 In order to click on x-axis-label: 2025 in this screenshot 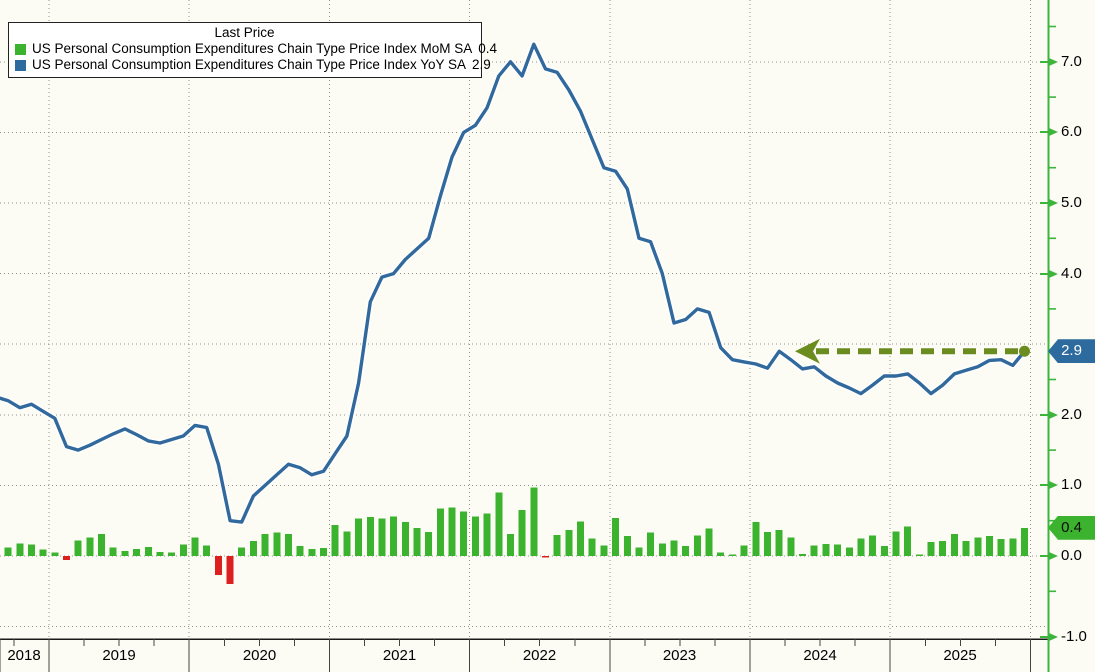, I will do `click(960, 655)`.